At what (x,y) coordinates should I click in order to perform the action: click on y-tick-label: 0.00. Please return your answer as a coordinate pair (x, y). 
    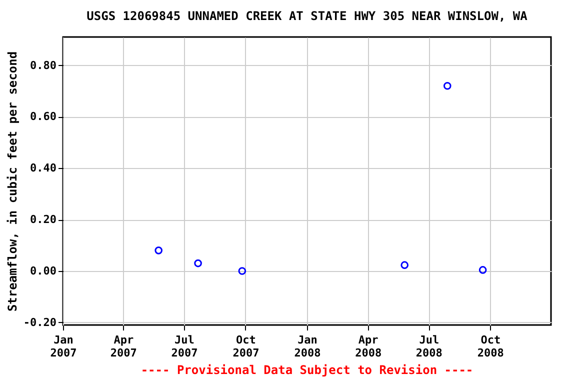
    Looking at the image, I should click on (43, 271).